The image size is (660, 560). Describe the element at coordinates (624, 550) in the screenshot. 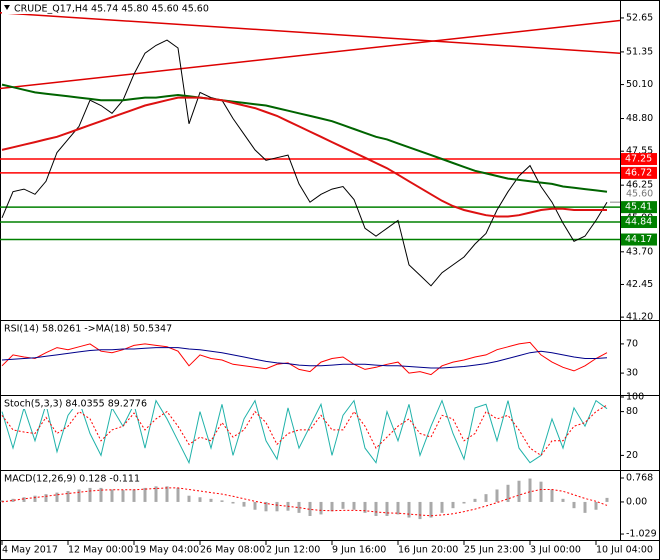

I see `x-tick-label: 10 Jul 04:00` at that location.